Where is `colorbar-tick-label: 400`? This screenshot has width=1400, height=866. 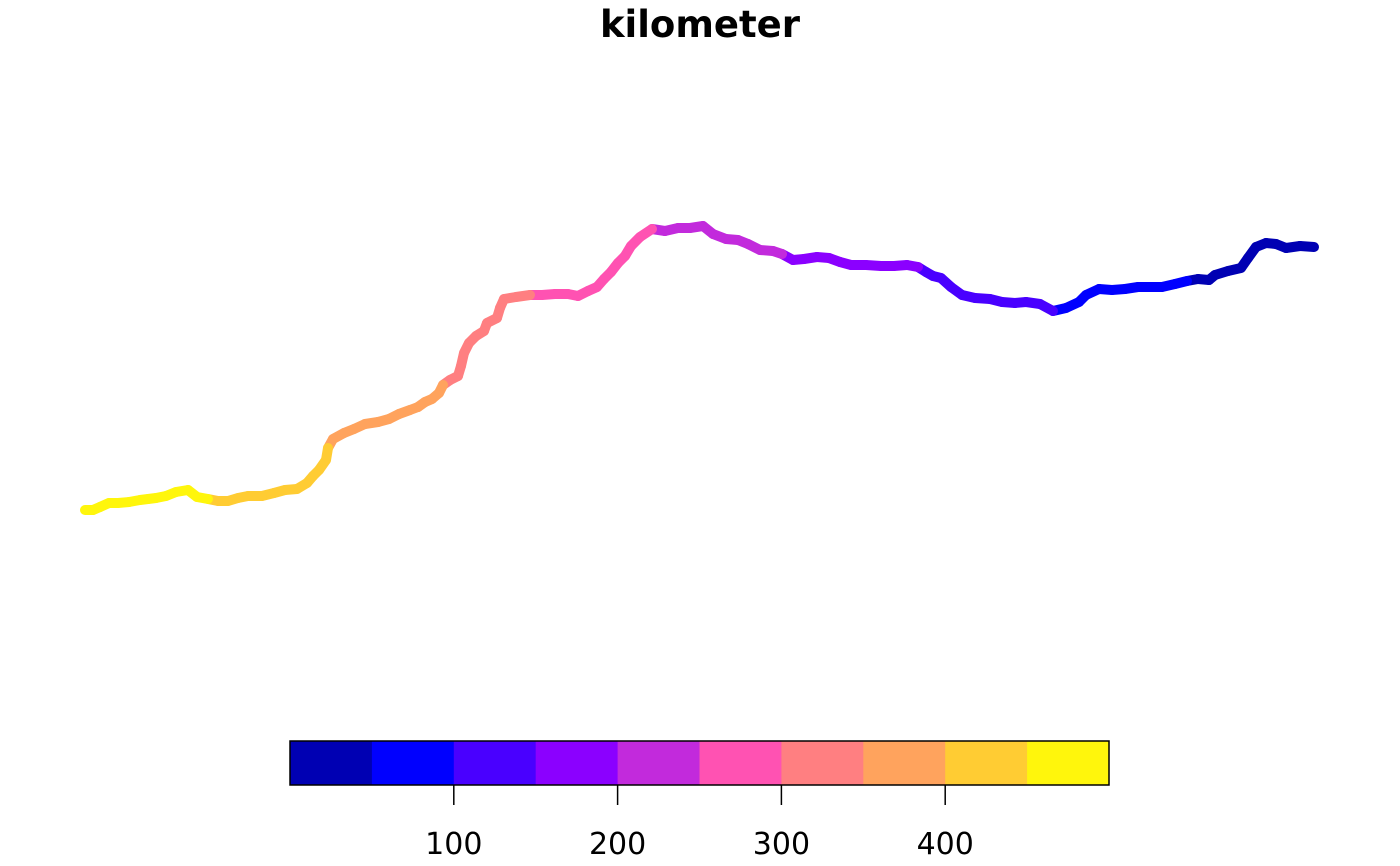
colorbar-tick-label: 400 is located at coordinates (945, 844).